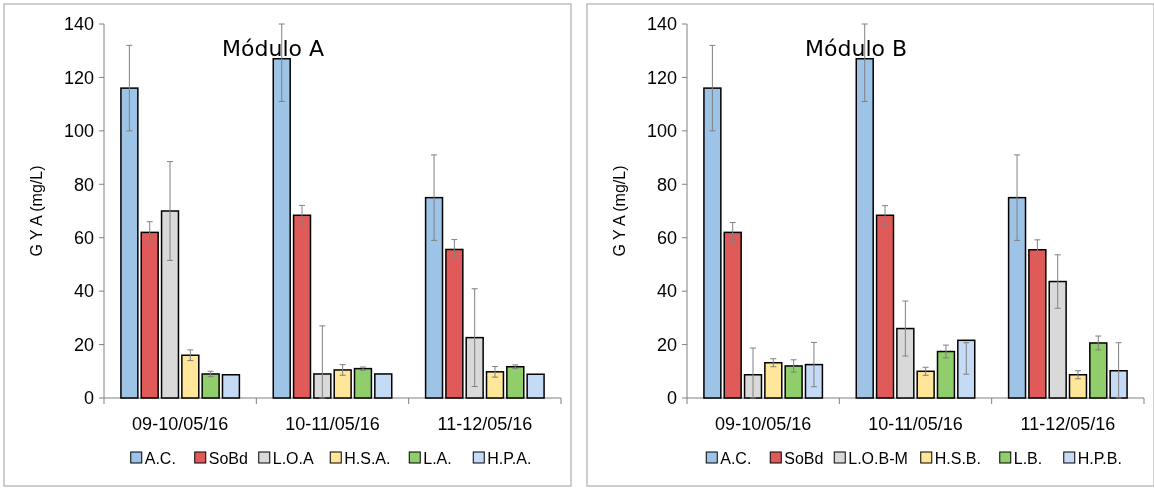 This screenshot has width=1154, height=491. Describe the element at coordinates (1099, 458) in the screenshot. I see `legend-label: H.P.B.` at that location.